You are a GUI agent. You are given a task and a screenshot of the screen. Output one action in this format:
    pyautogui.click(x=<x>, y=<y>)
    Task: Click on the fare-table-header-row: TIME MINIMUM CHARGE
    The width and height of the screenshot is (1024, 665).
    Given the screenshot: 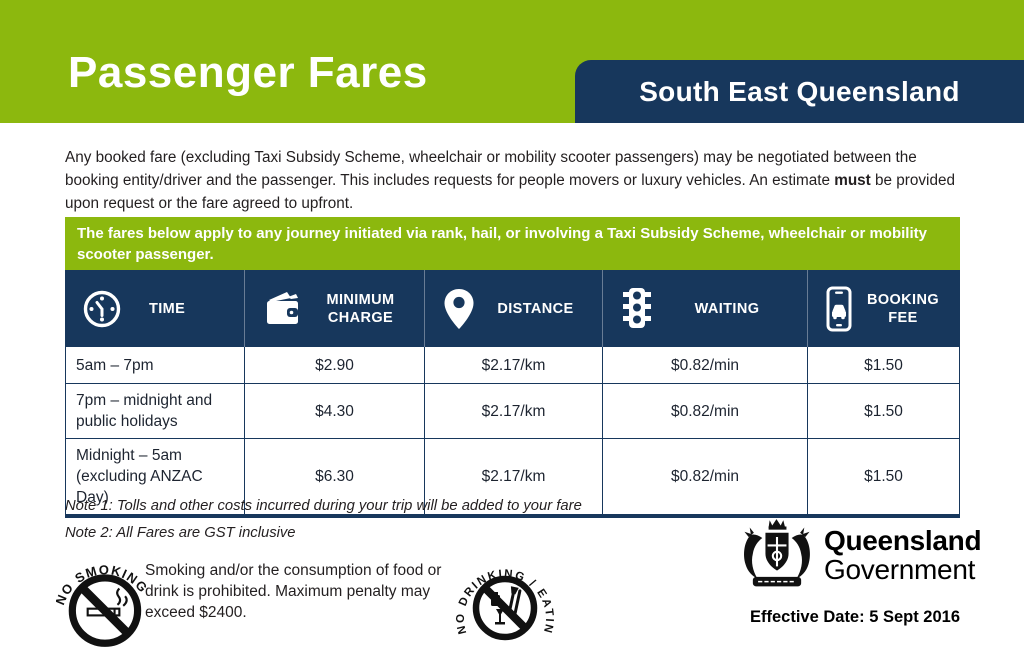 What is the action you would take?
    pyautogui.click(x=512, y=308)
    